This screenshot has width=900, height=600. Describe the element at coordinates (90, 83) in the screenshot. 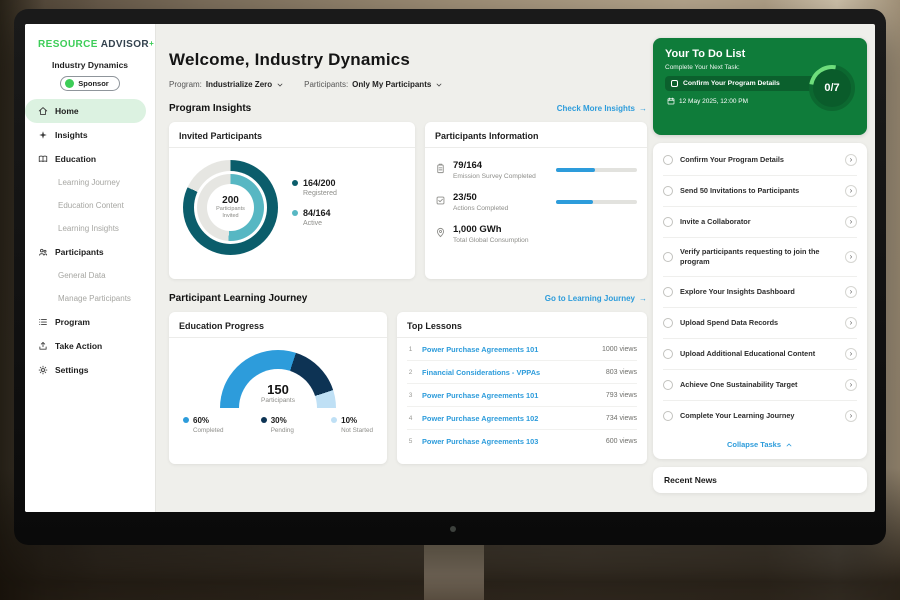

I see `sponsor-badge: Sponsor` at that location.